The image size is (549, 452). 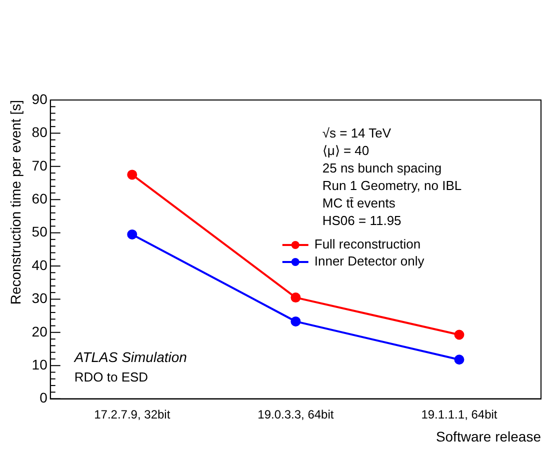 What do you see at coordinates (132, 414) in the screenshot?
I see `x-tick-label: 17.2.7.9, 32bit` at bounding box center [132, 414].